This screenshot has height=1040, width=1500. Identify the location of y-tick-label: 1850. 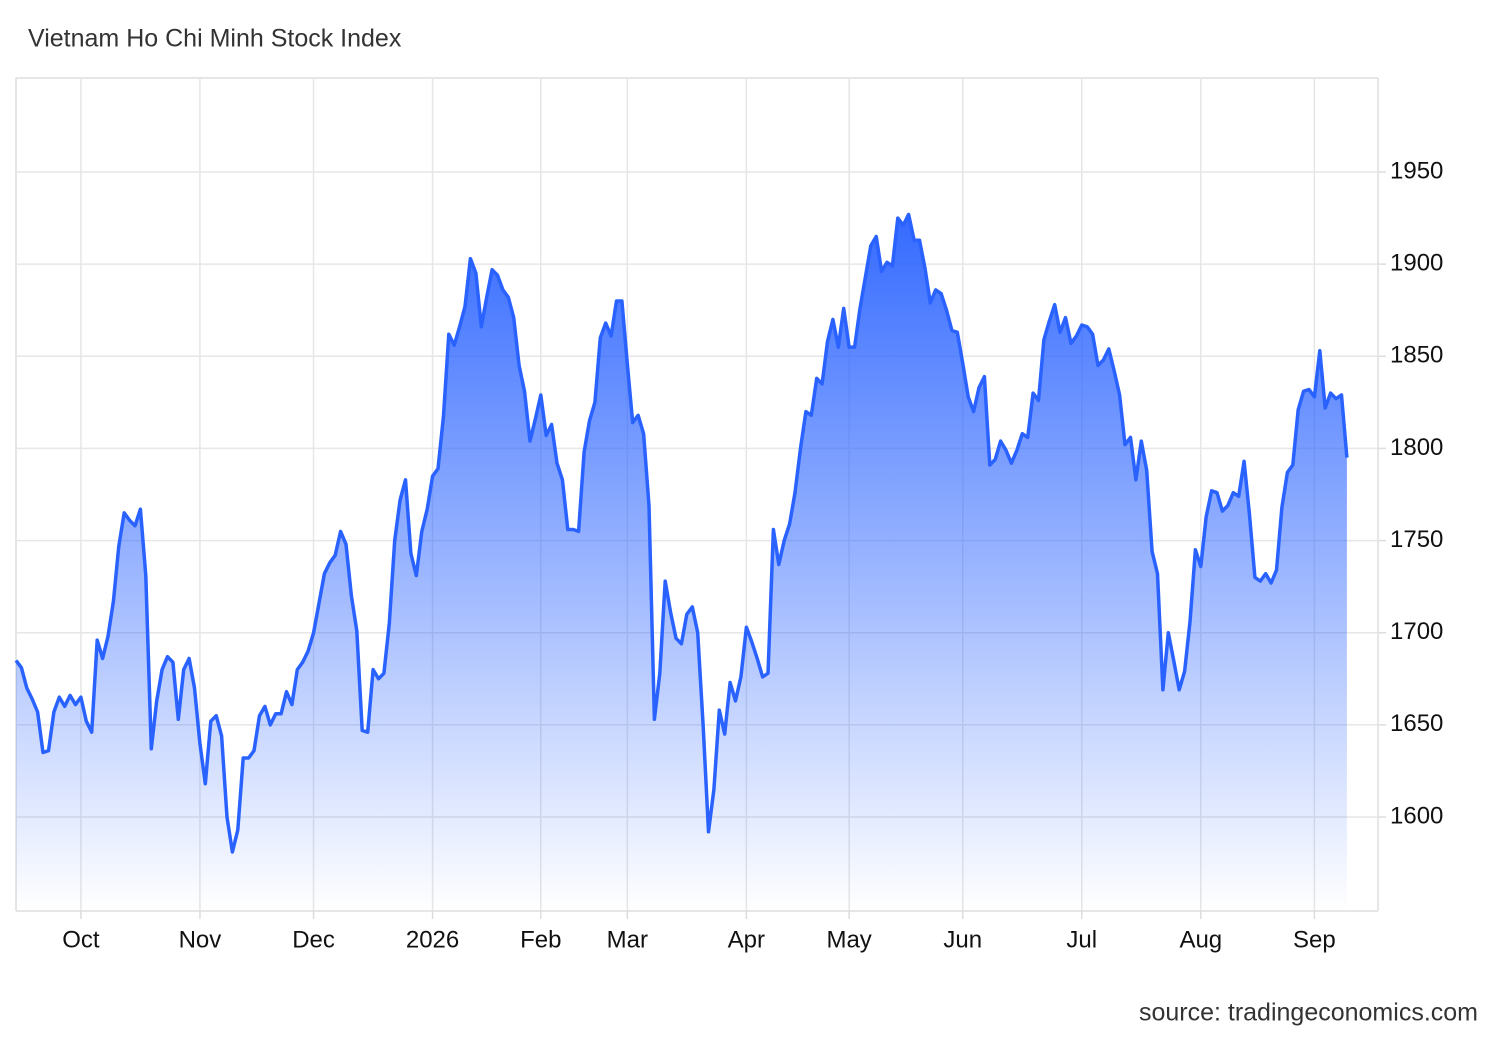
(1416, 355).